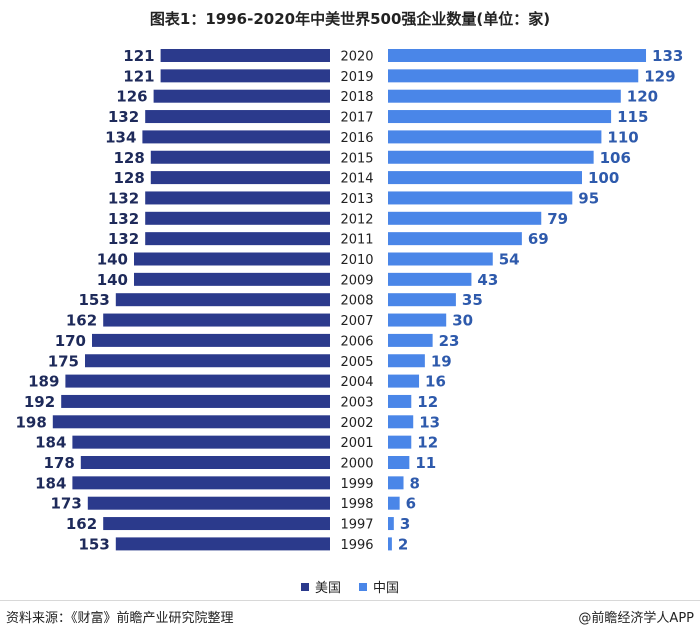 This screenshot has height=637, width=700. What do you see at coordinates (356, 158) in the screenshot?
I see `year-label-2015: 2015` at bounding box center [356, 158].